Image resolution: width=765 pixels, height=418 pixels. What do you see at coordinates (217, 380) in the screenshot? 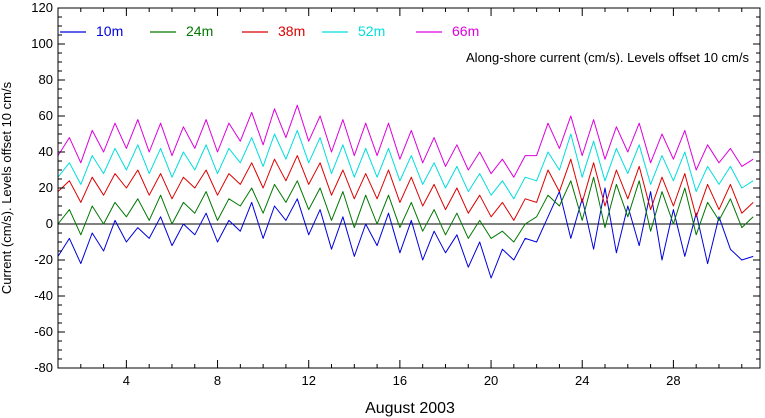
I see `x-tick-label: 8` at bounding box center [217, 380].